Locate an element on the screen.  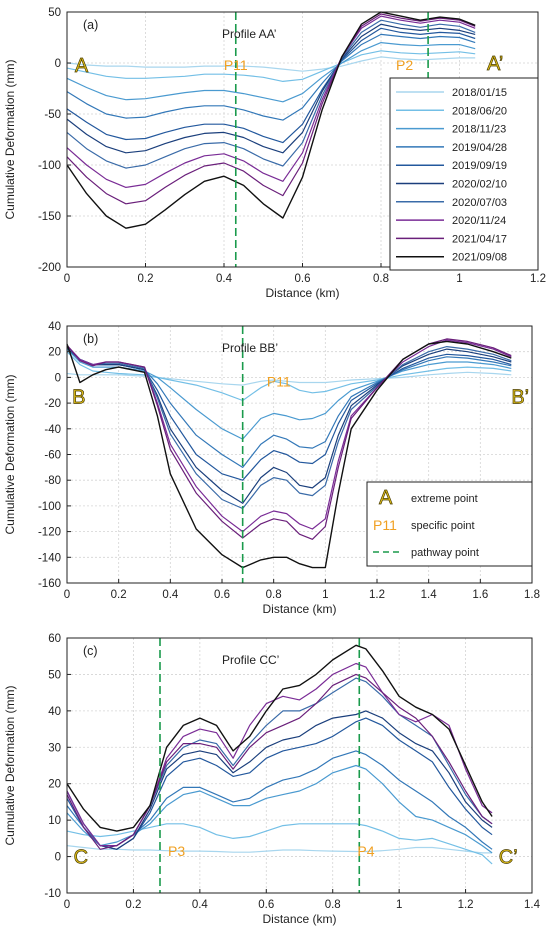
legend-extreme-symbol: A is located at coordinates (386, 498).